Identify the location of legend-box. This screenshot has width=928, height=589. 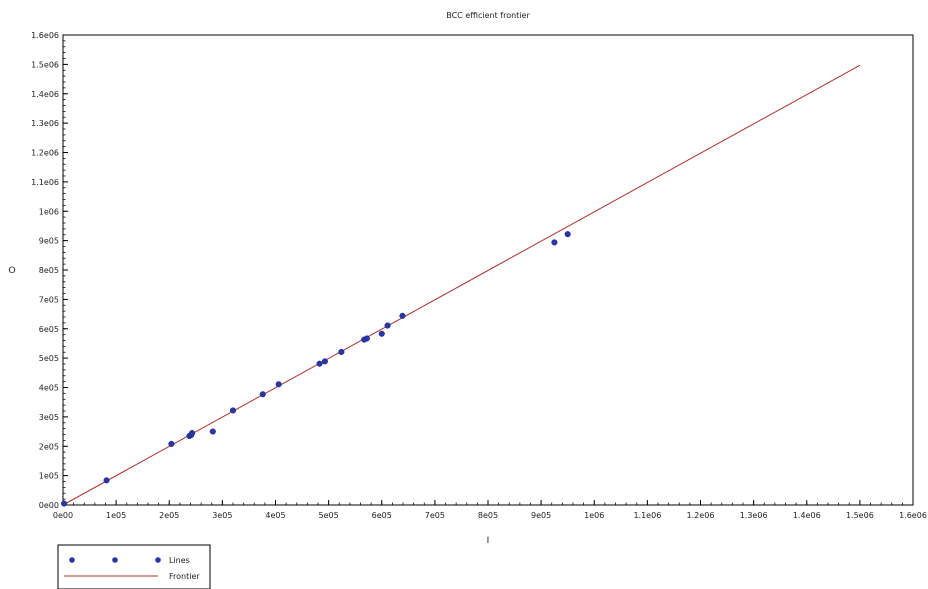
(134, 566).